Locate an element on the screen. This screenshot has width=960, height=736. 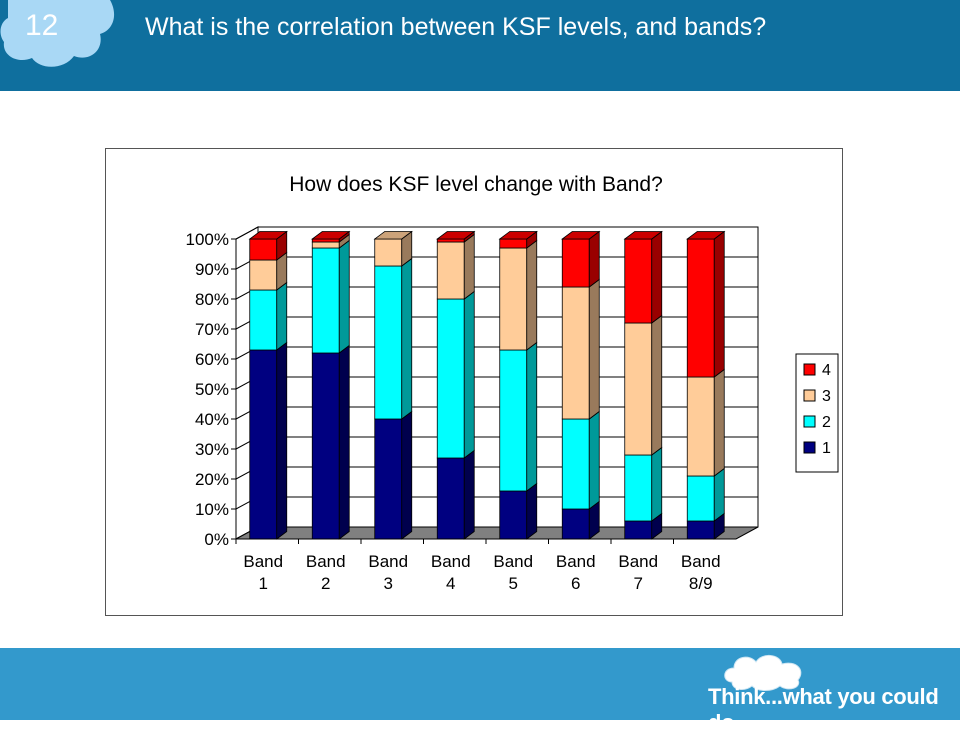
y-tick-label: 90% is located at coordinates (212, 269).